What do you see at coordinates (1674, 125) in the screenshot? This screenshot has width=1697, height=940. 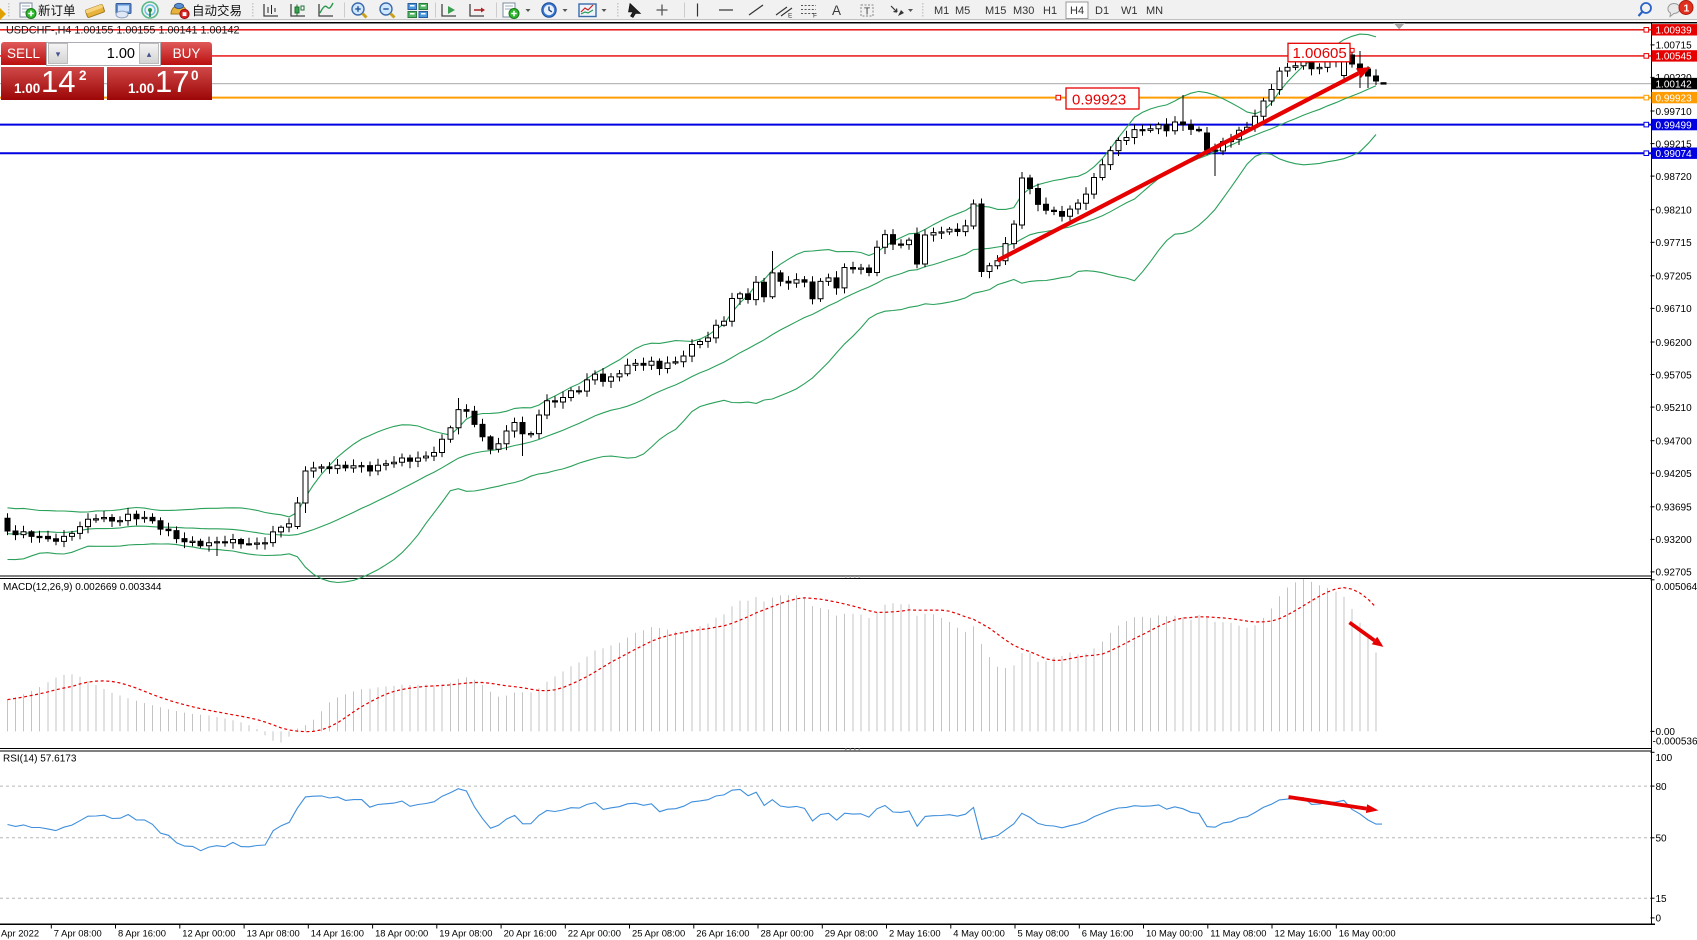 I see `svg-text: 0.99499` at bounding box center [1674, 125].